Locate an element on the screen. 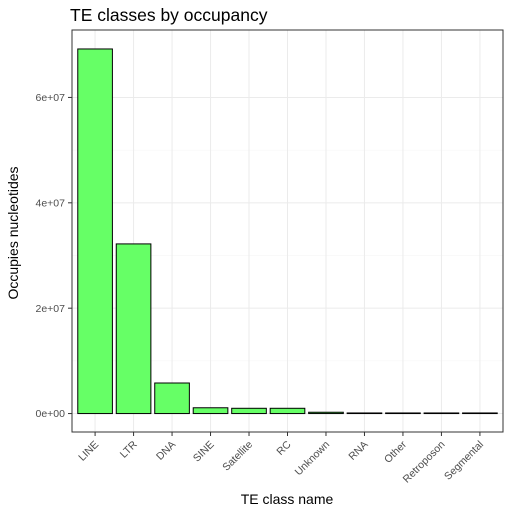 This screenshot has height=512, width=512. bar-ltr is located at coordinates (133, 329).